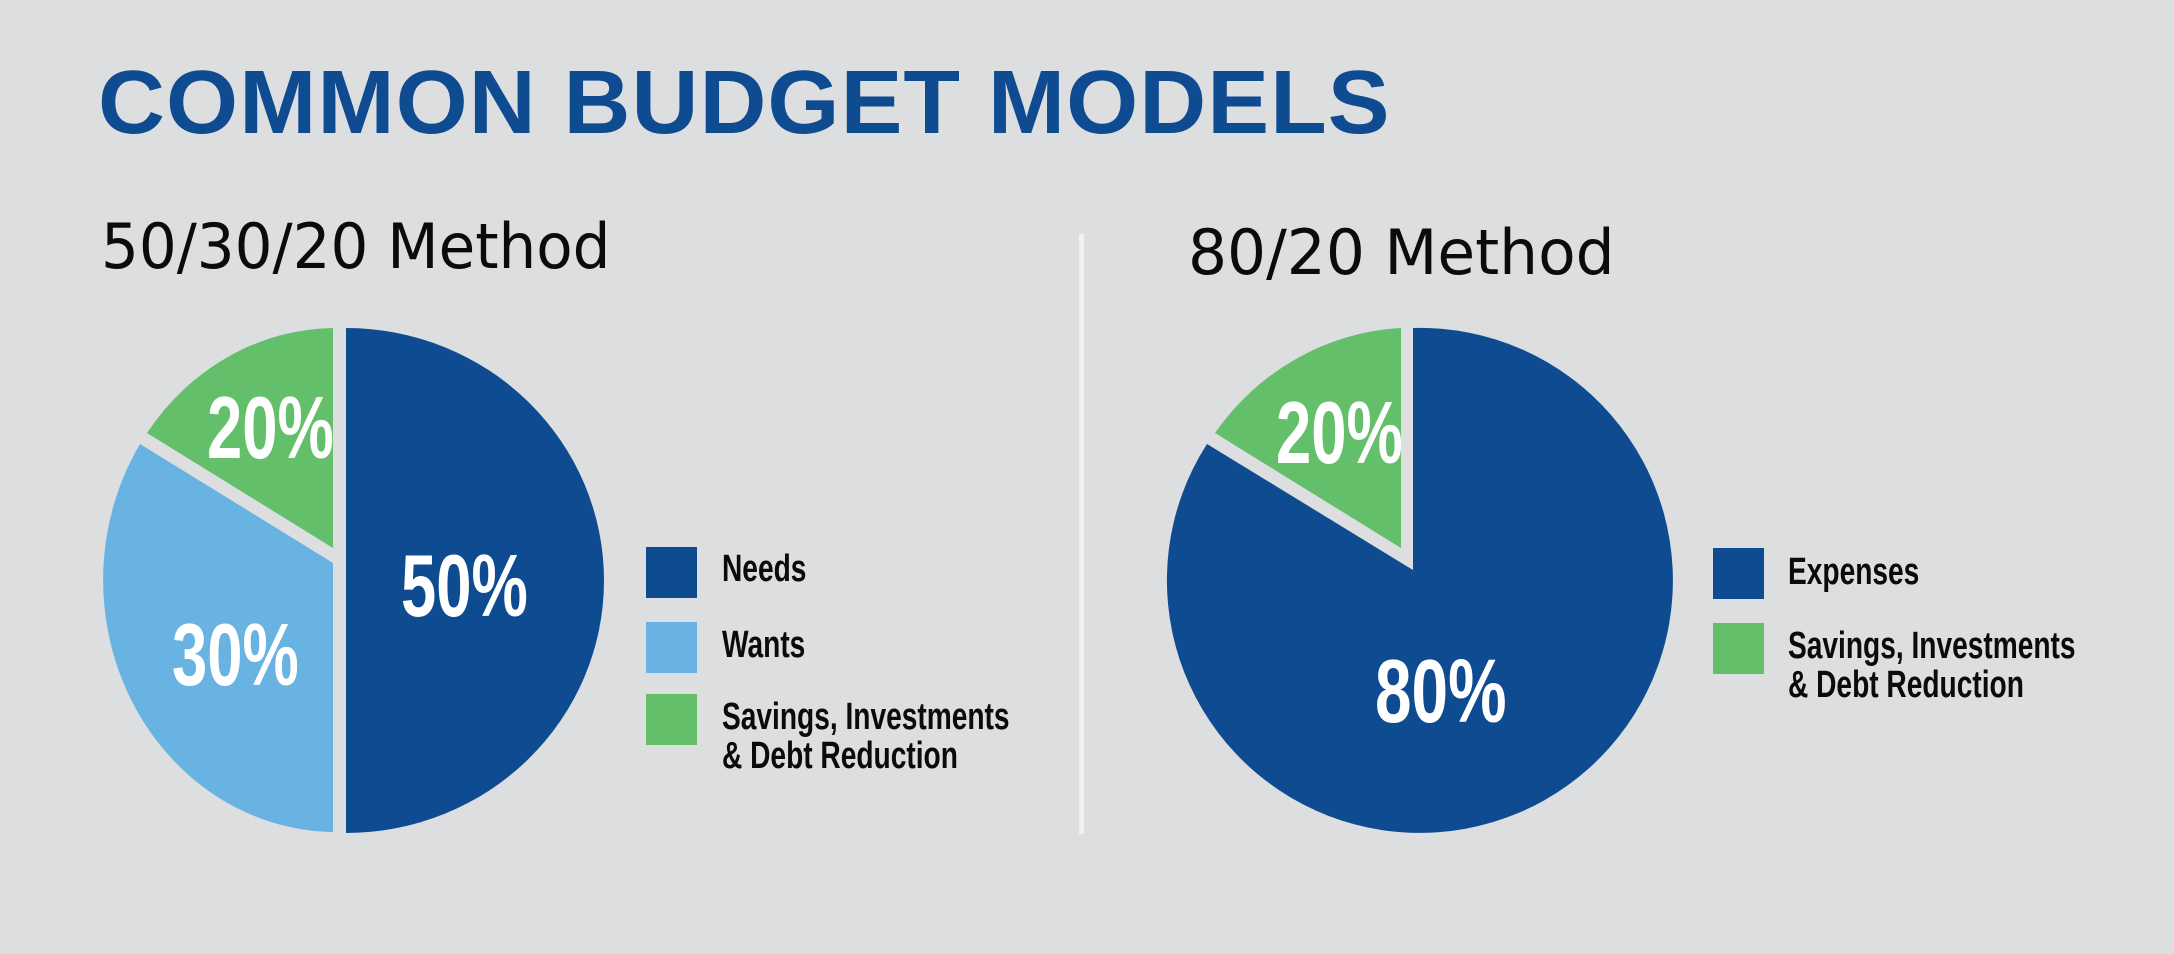 This screenshot has width=2174, height=954. I want to click on pie-slice-wants, so click(218, 638).